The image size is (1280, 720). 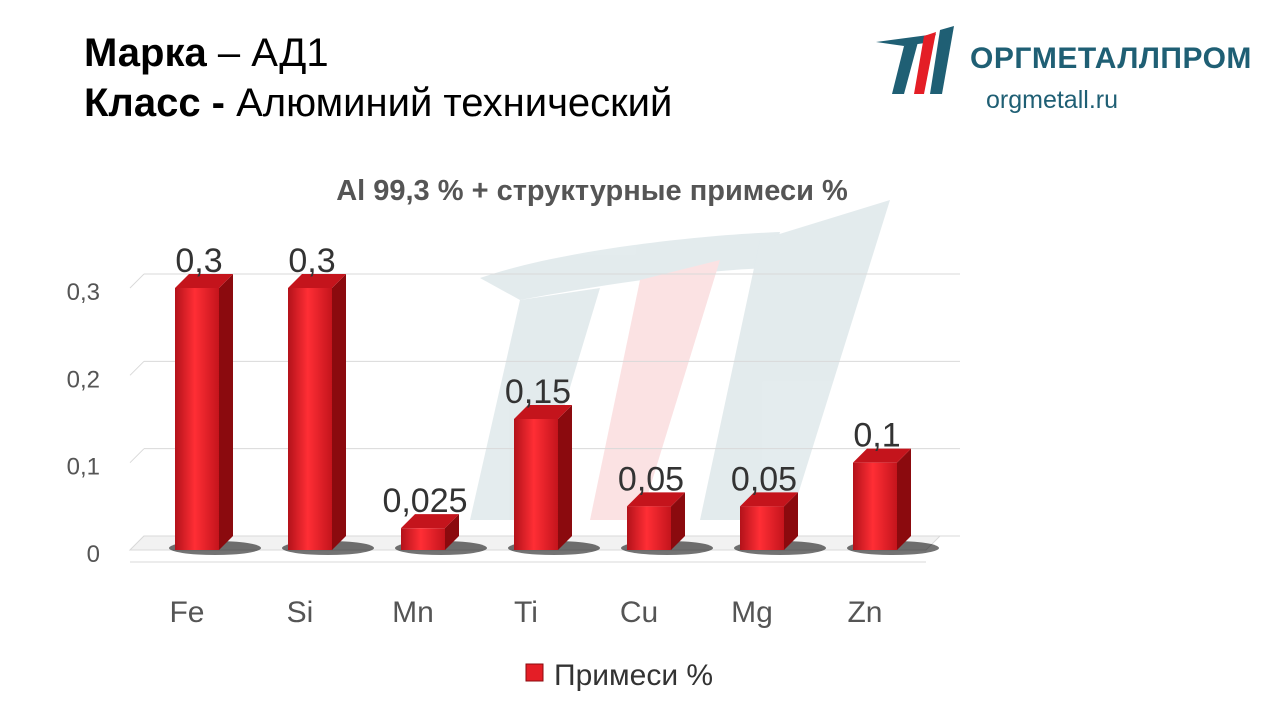 What do you see at coordinates (83, 379) in the screenshot?
I see `y-tick-label: 0,2` at bounding box center [83, 379].